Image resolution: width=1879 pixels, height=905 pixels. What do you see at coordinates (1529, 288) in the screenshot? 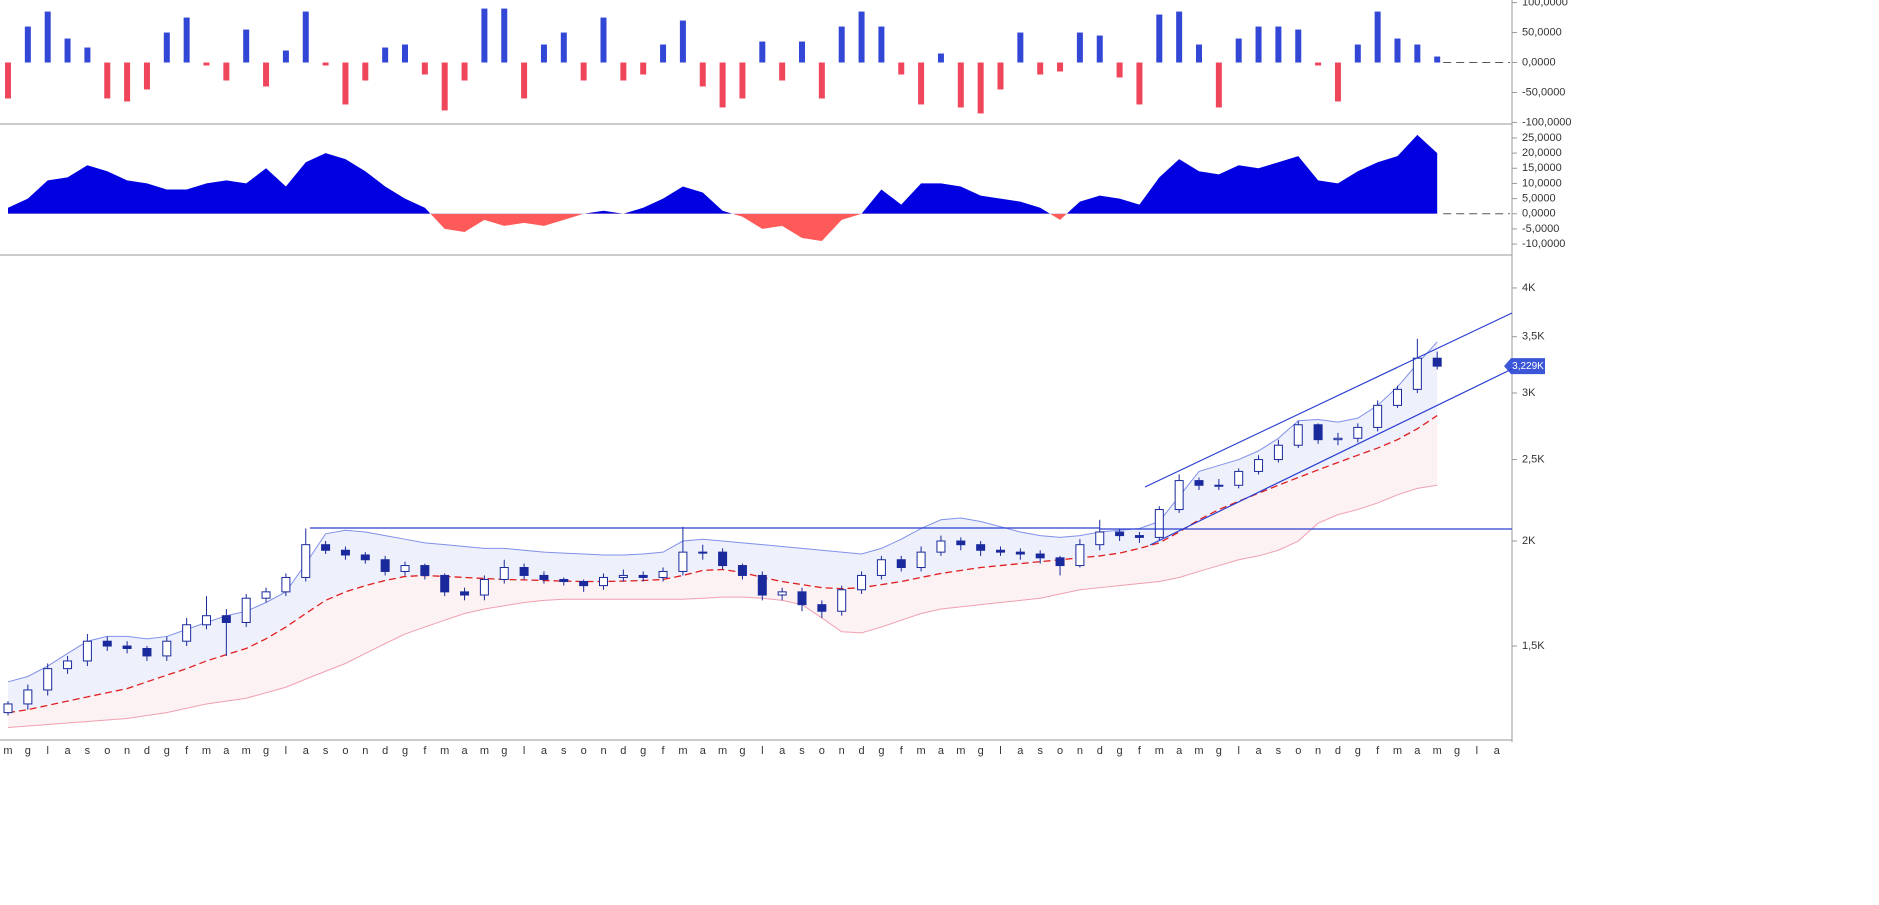
I see `y-tick-label: 4K` at bounding box center [1529, 288].